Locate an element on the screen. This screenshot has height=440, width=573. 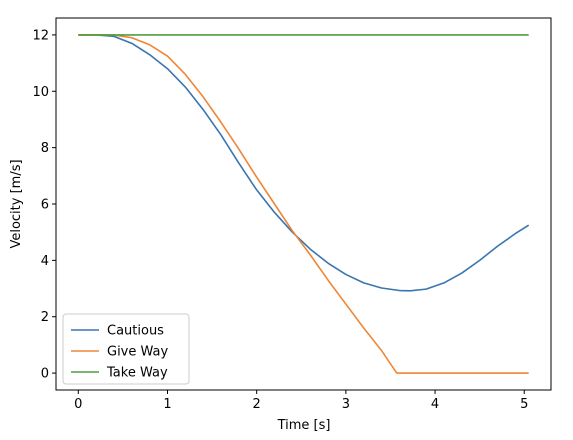
y-tick-label: 10 is located at coordinates (40, 92).